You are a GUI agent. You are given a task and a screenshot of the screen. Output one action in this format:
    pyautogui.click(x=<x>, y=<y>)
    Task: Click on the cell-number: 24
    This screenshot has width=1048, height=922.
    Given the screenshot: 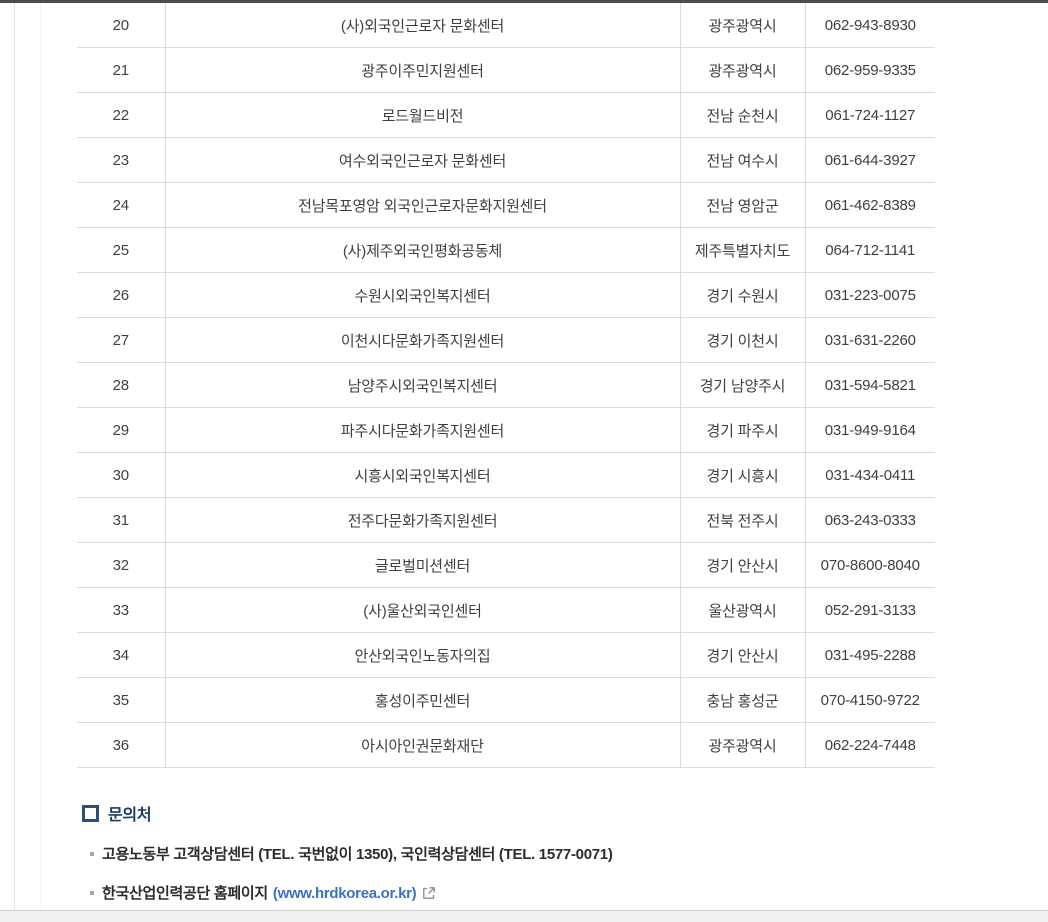 What is the action you would take?
    pyautogui.click(x=121, y=205)
    